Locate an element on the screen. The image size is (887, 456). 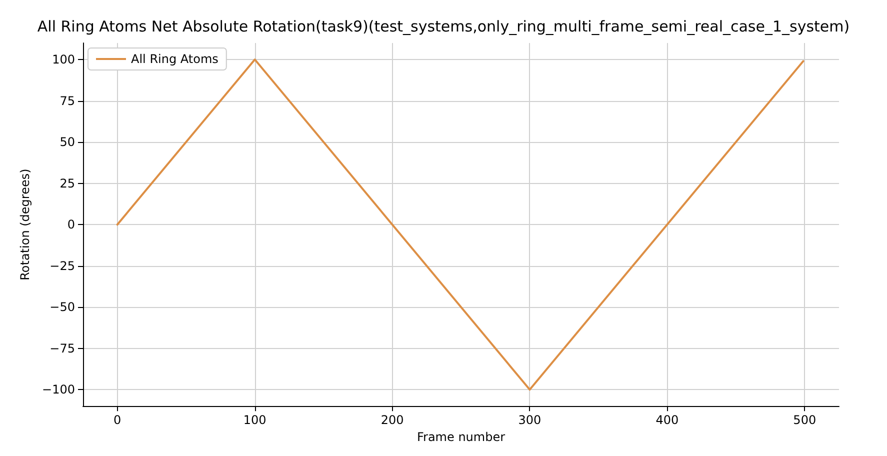
y-tick-label: −25 is located at coordinates (62, 265).